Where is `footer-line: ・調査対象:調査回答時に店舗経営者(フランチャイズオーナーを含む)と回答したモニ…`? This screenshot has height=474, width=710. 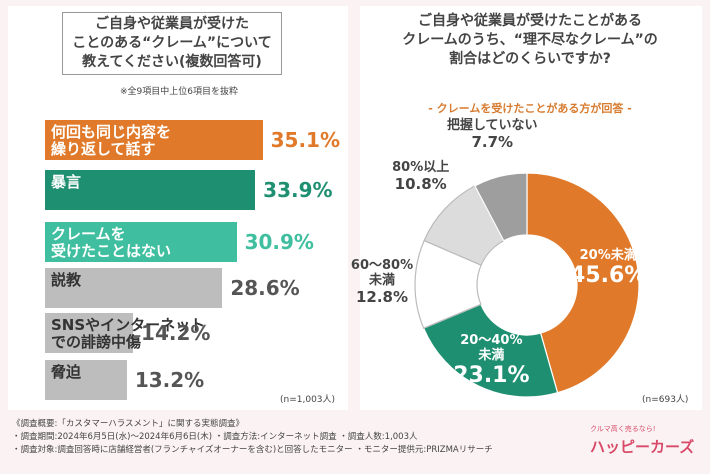
footer-line: ・調査対象:調査回答時に店舗経営者(フランチャイズオーナーを含む)と回答したモニ… is located at coordinates (252, 450).